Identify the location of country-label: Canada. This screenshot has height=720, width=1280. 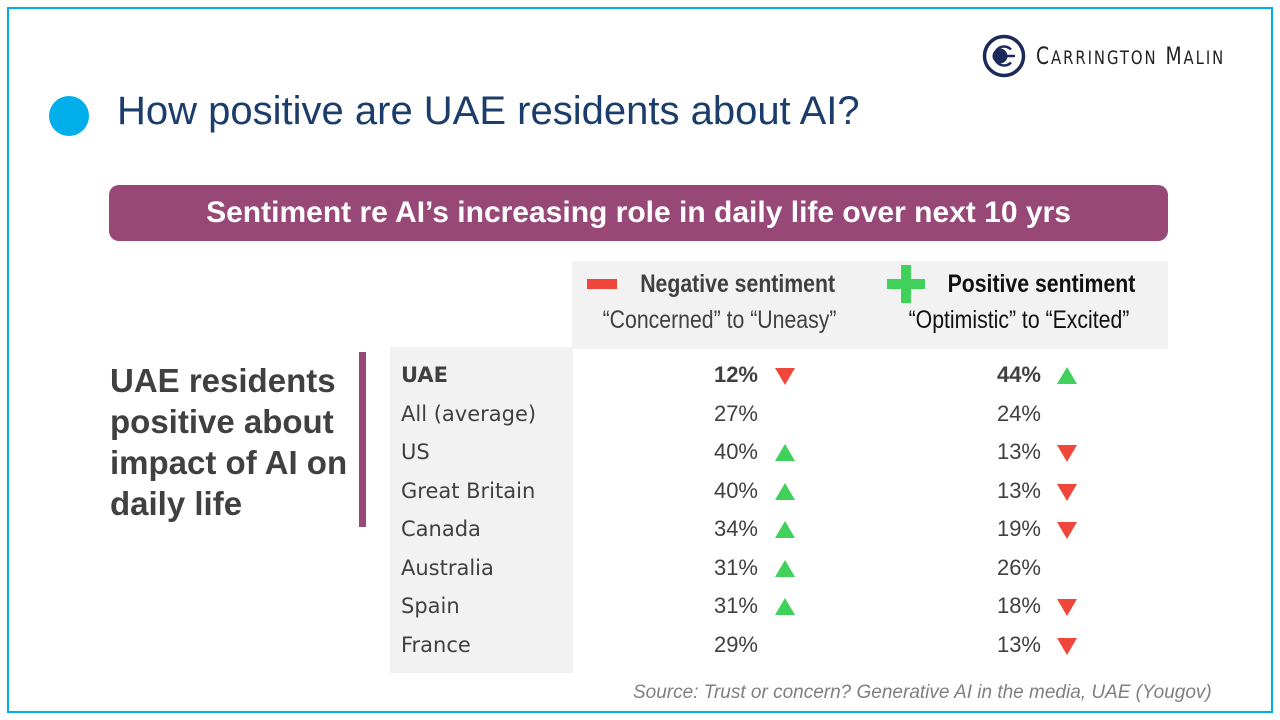
(441, 529).